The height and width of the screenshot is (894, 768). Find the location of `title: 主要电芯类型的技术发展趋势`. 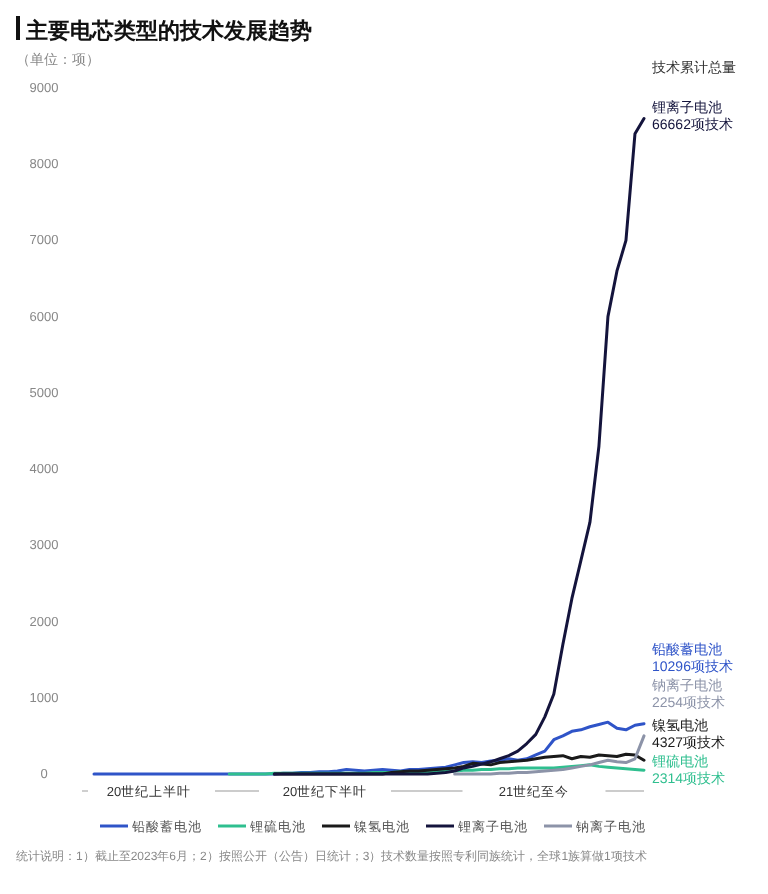

title: 主要电芯类型的技术发展趋势 is located at coordinates (169, 32).